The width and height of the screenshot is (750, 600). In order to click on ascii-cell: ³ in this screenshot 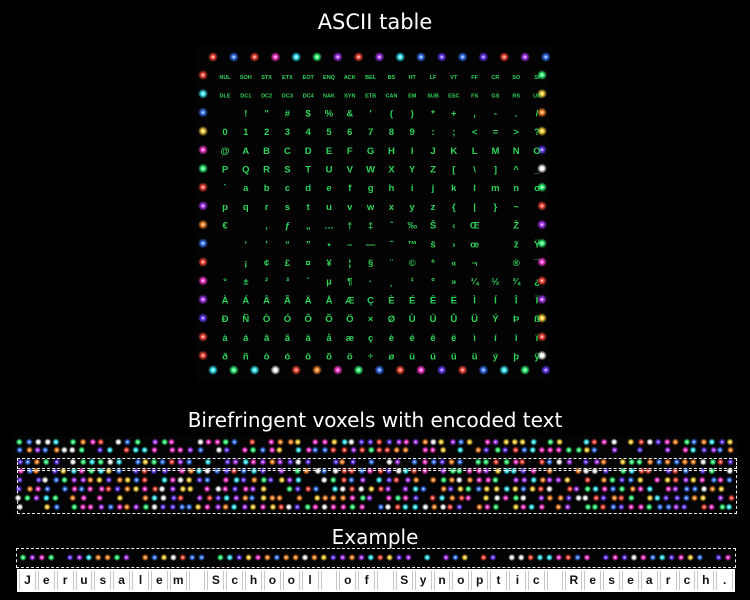, I will do `click(287, 282)`.